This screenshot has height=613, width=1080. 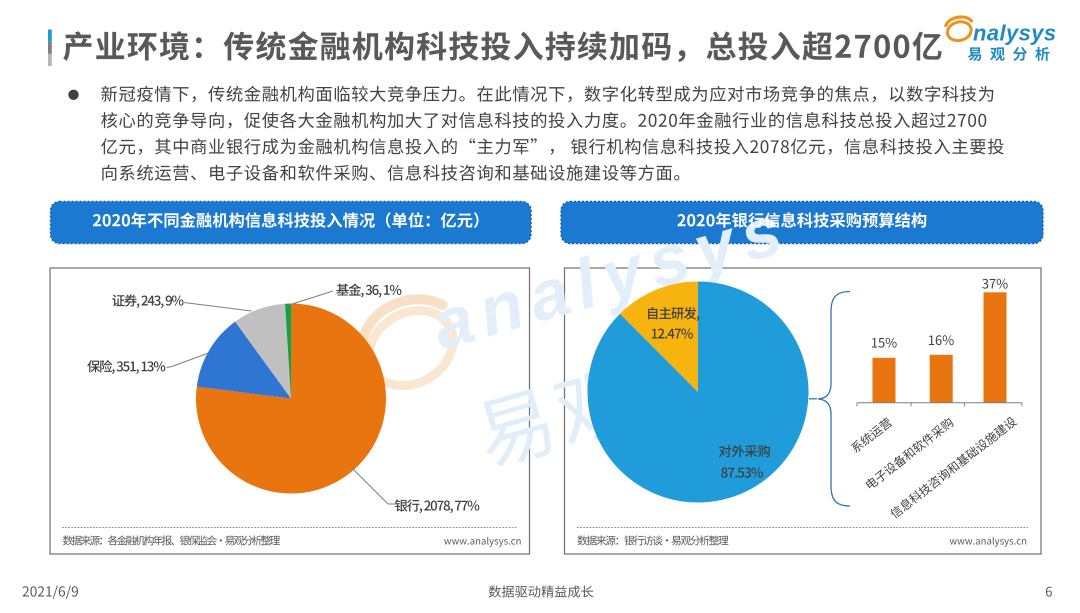 What do you see at coordinates (1015, 33) in the screenshot?
I see `svg-text: nalysys` at bounding box center [1015, 33].